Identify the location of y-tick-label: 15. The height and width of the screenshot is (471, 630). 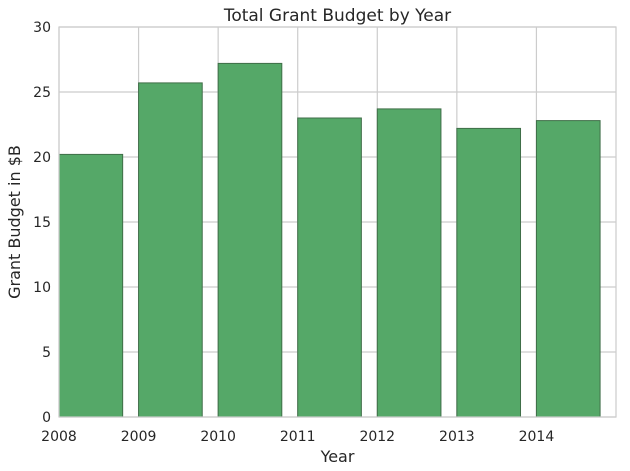
(42, 223).